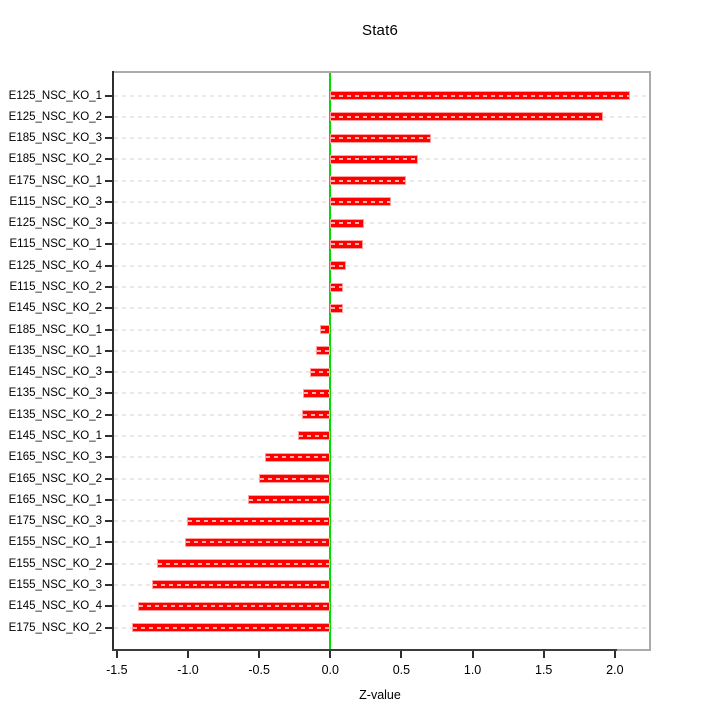  I want to click on x-axis-tick-label: 0.0, so click(330, 670).